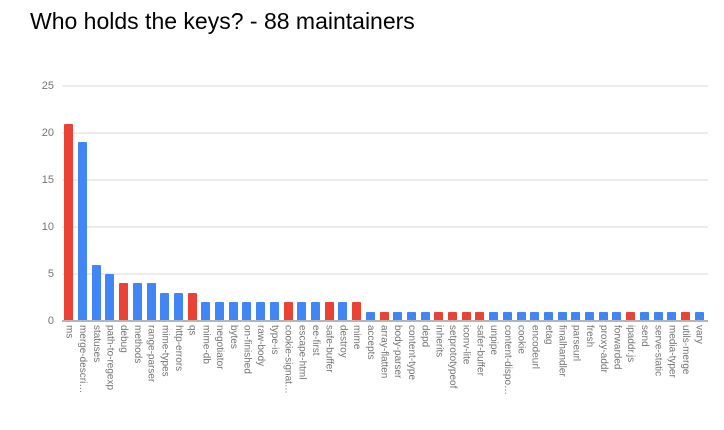 The width and height of the screenshot is (724, 430). Describe the element at coordinates (96, 344) in the screenshot. I see `x-tick-label: statuses` at that location.